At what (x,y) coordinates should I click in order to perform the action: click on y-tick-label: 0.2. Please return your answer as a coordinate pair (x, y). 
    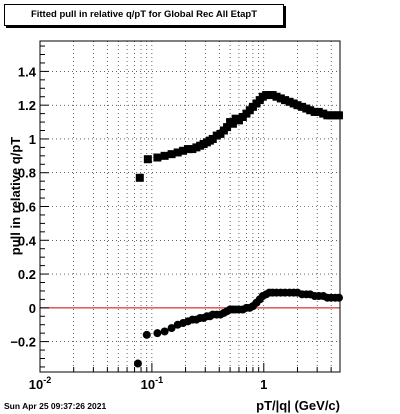
    Looking at the image, I should click on (27, 274).